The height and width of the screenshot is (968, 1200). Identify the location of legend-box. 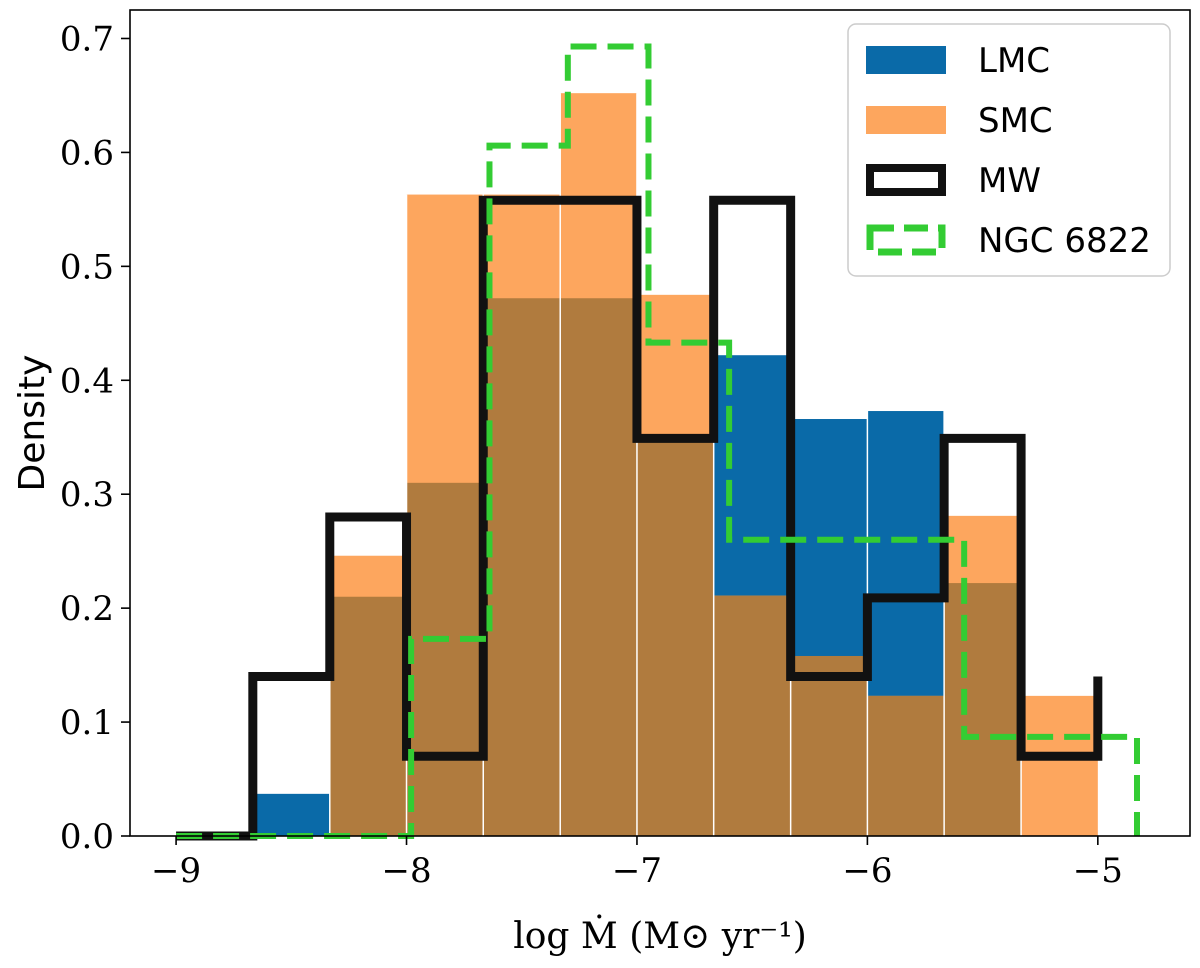
(1009, 150).